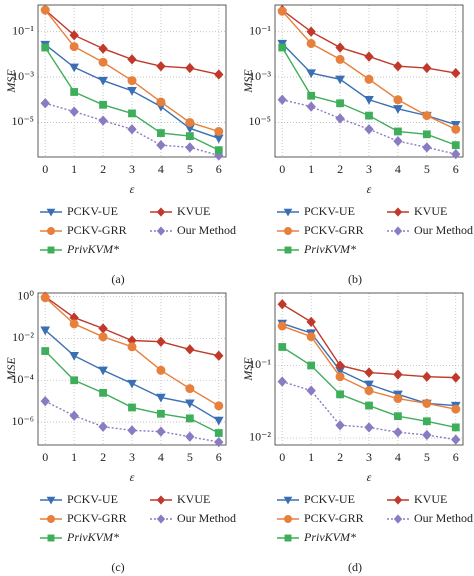 The height and width of the screenshot is (576, 474). What do you see at coordinates (417, 499) in the screenshot?
I see `legend-entry: KVUE` at bounding box center [417, 499].